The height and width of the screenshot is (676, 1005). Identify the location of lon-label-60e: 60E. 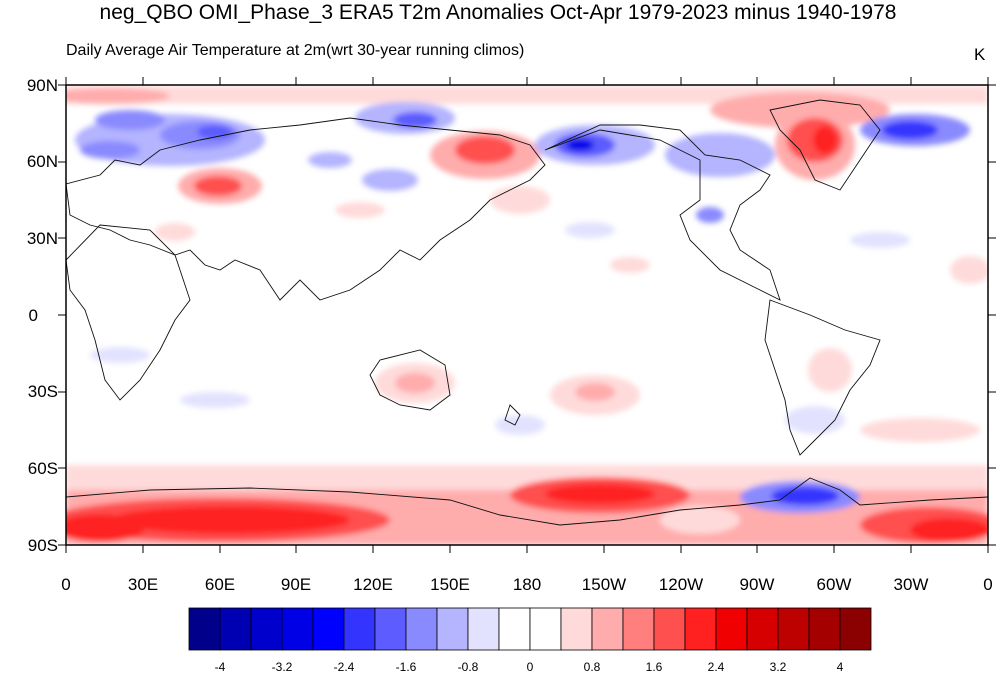
(220, 584).